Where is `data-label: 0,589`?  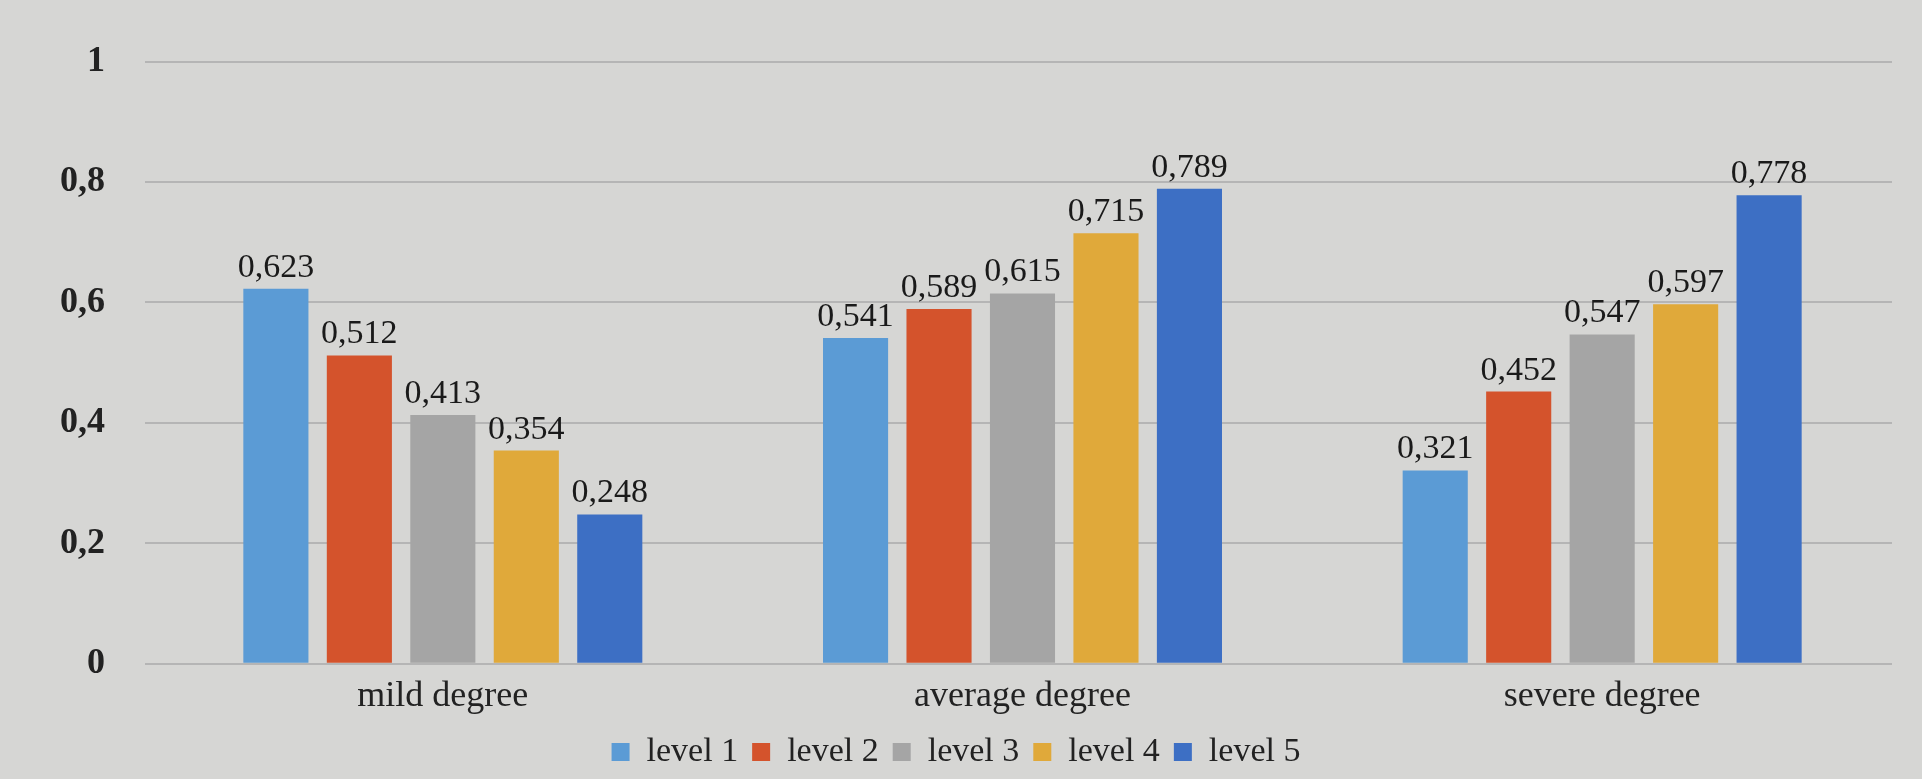
data-label: 0,589 is located at coordinates (939, 286).